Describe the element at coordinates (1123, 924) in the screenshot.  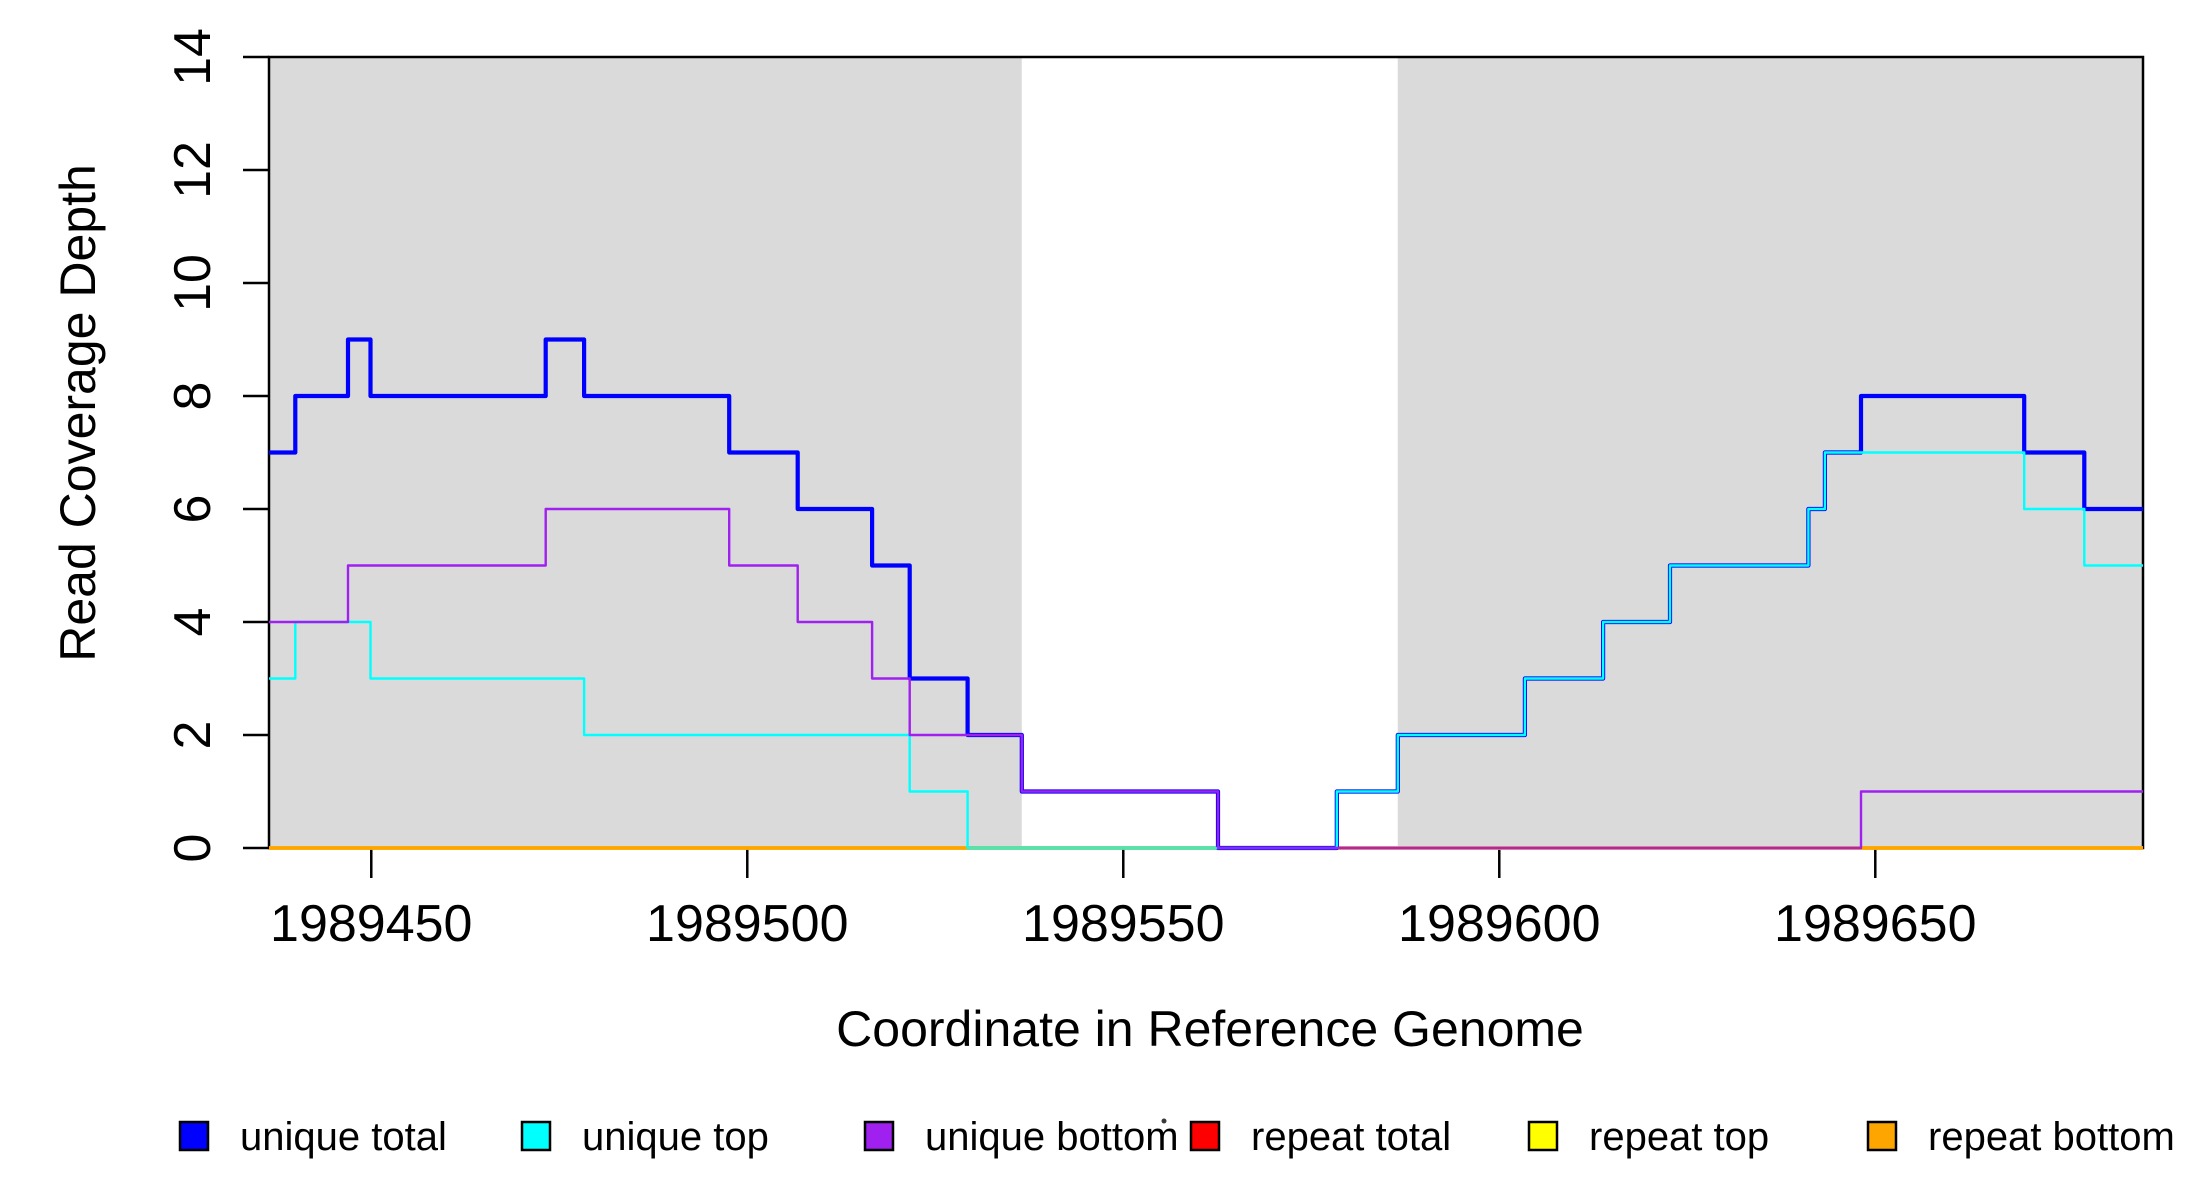
I see `x-tick-label: 1989550` at that location.